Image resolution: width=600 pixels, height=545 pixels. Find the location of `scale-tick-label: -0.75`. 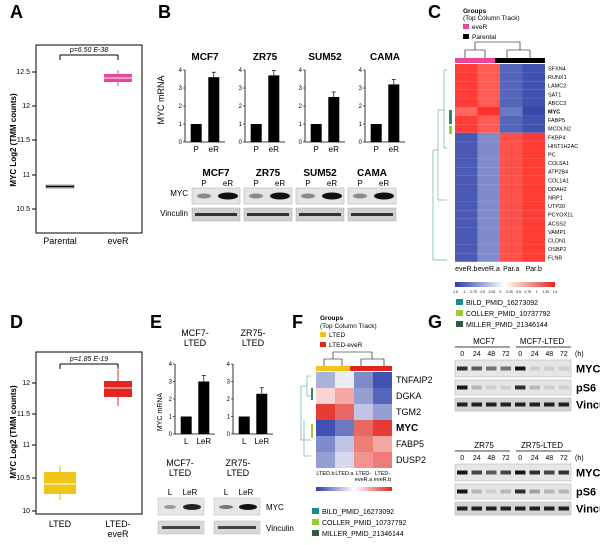

scale-tick-label: -0.75 is located at coordinates (473, 292).